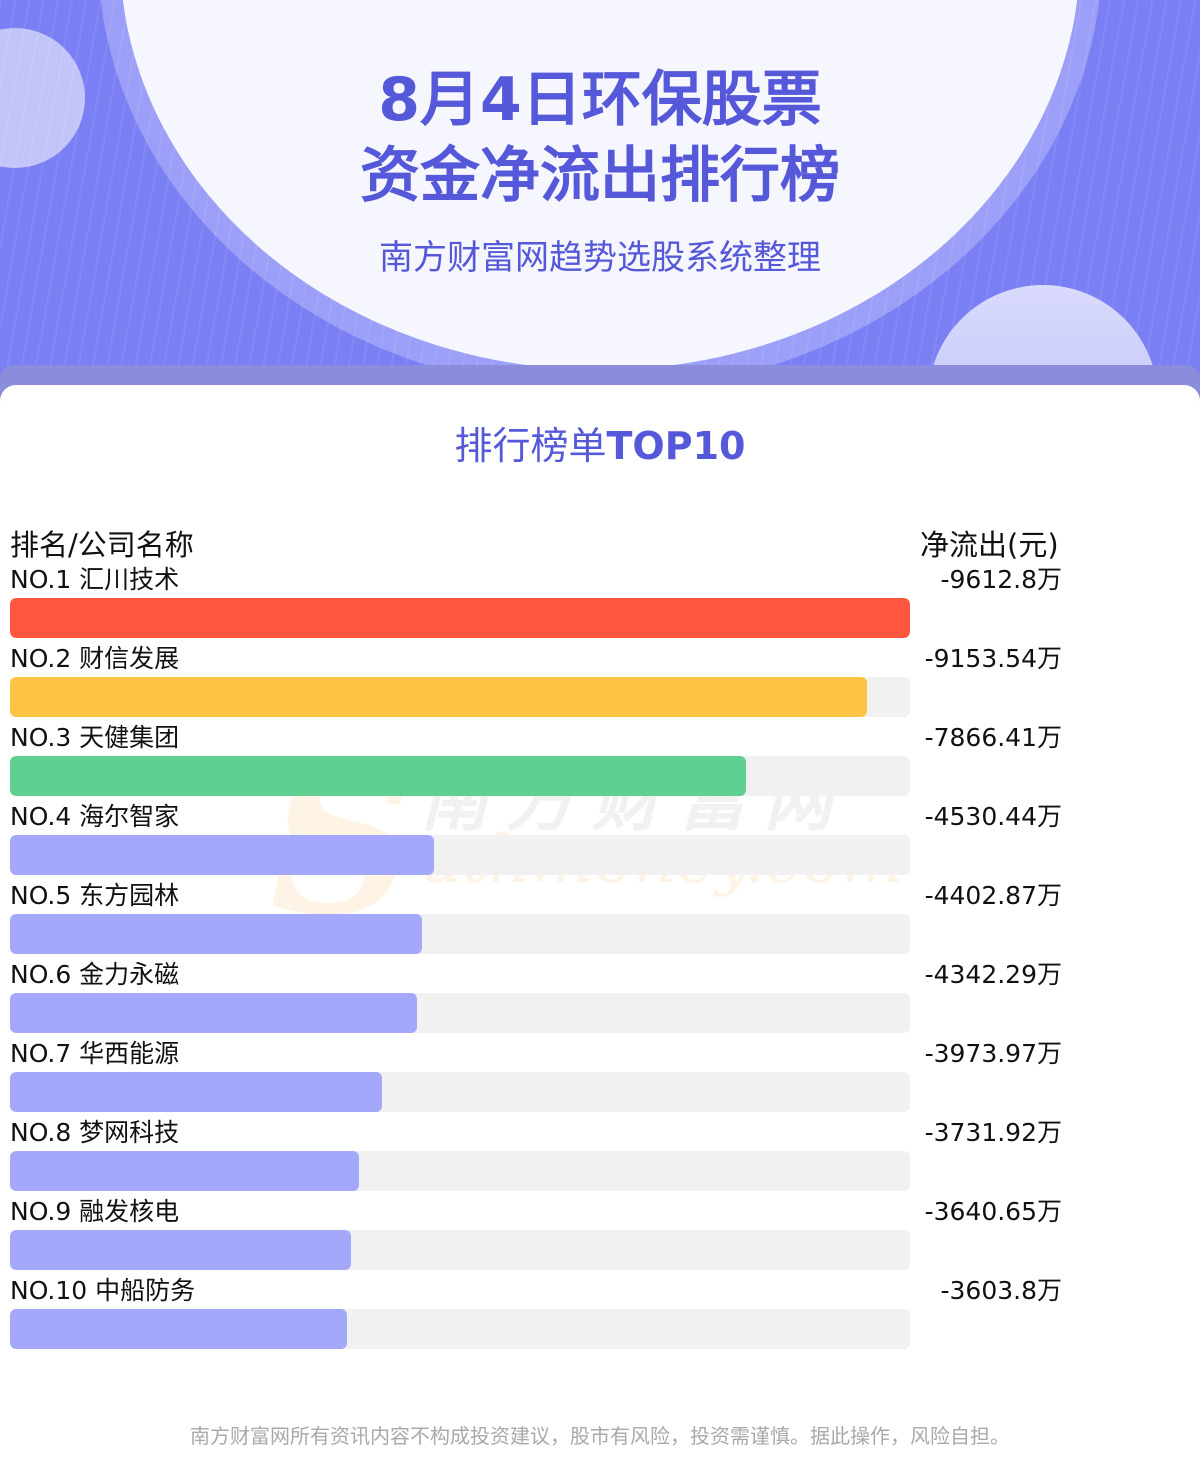 Image resolution: width=1200 pixels, height=1480 pixels. I want to click on section-title: 排行榜单TOP10, so click(600, 442).